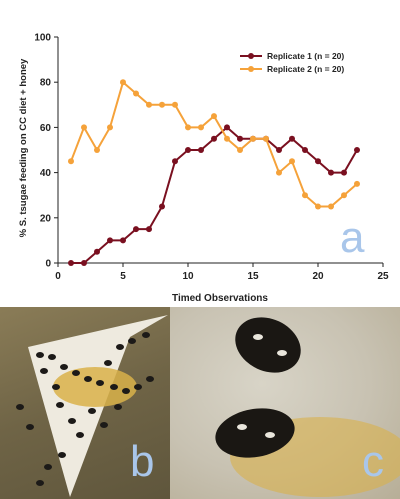  Describe the element at coordinates (305, 69) in the screenshot. I see `legend-label: Replicate 2 (n = 20)` at that location.